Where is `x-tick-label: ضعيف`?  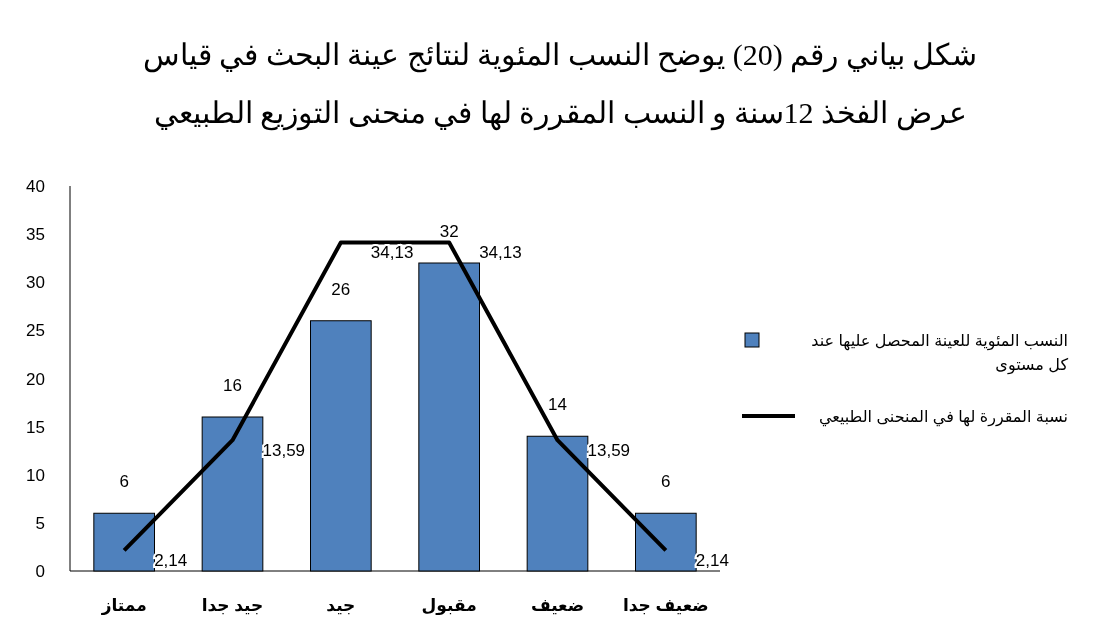
x-tick-label: ضعيف is located at coordinates (557, 605).